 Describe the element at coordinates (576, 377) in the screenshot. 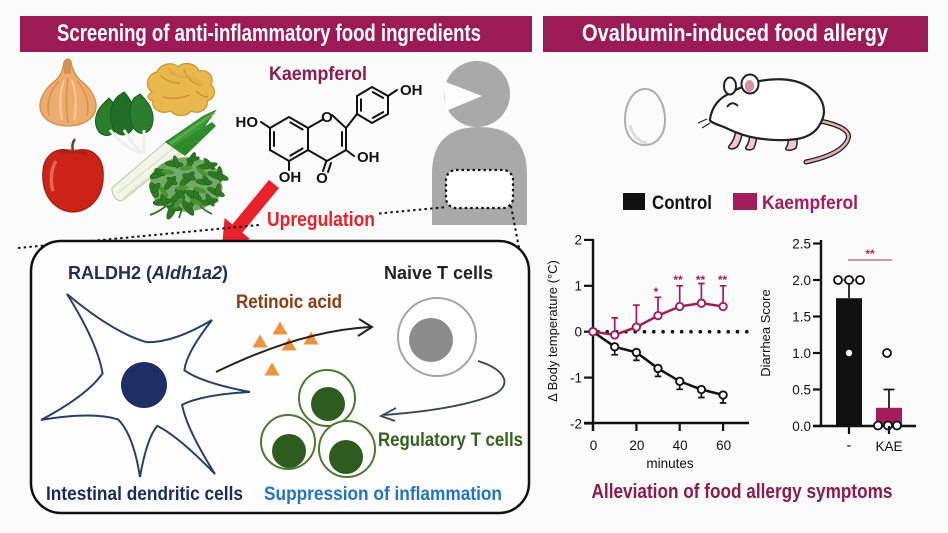

I see `svg-text: -1` at that location.